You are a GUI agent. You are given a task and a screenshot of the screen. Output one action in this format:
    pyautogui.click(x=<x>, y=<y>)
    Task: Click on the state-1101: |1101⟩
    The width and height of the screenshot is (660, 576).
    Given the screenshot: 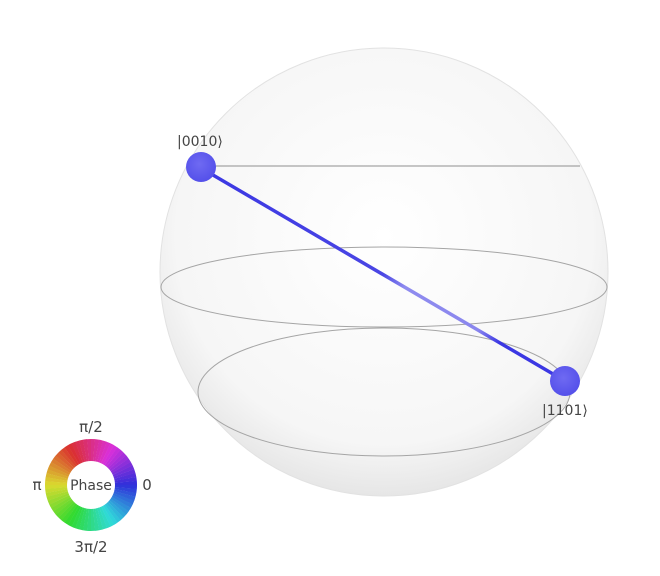 What is the action you would take?
    pyautogui.click(x=565, y=392)
    